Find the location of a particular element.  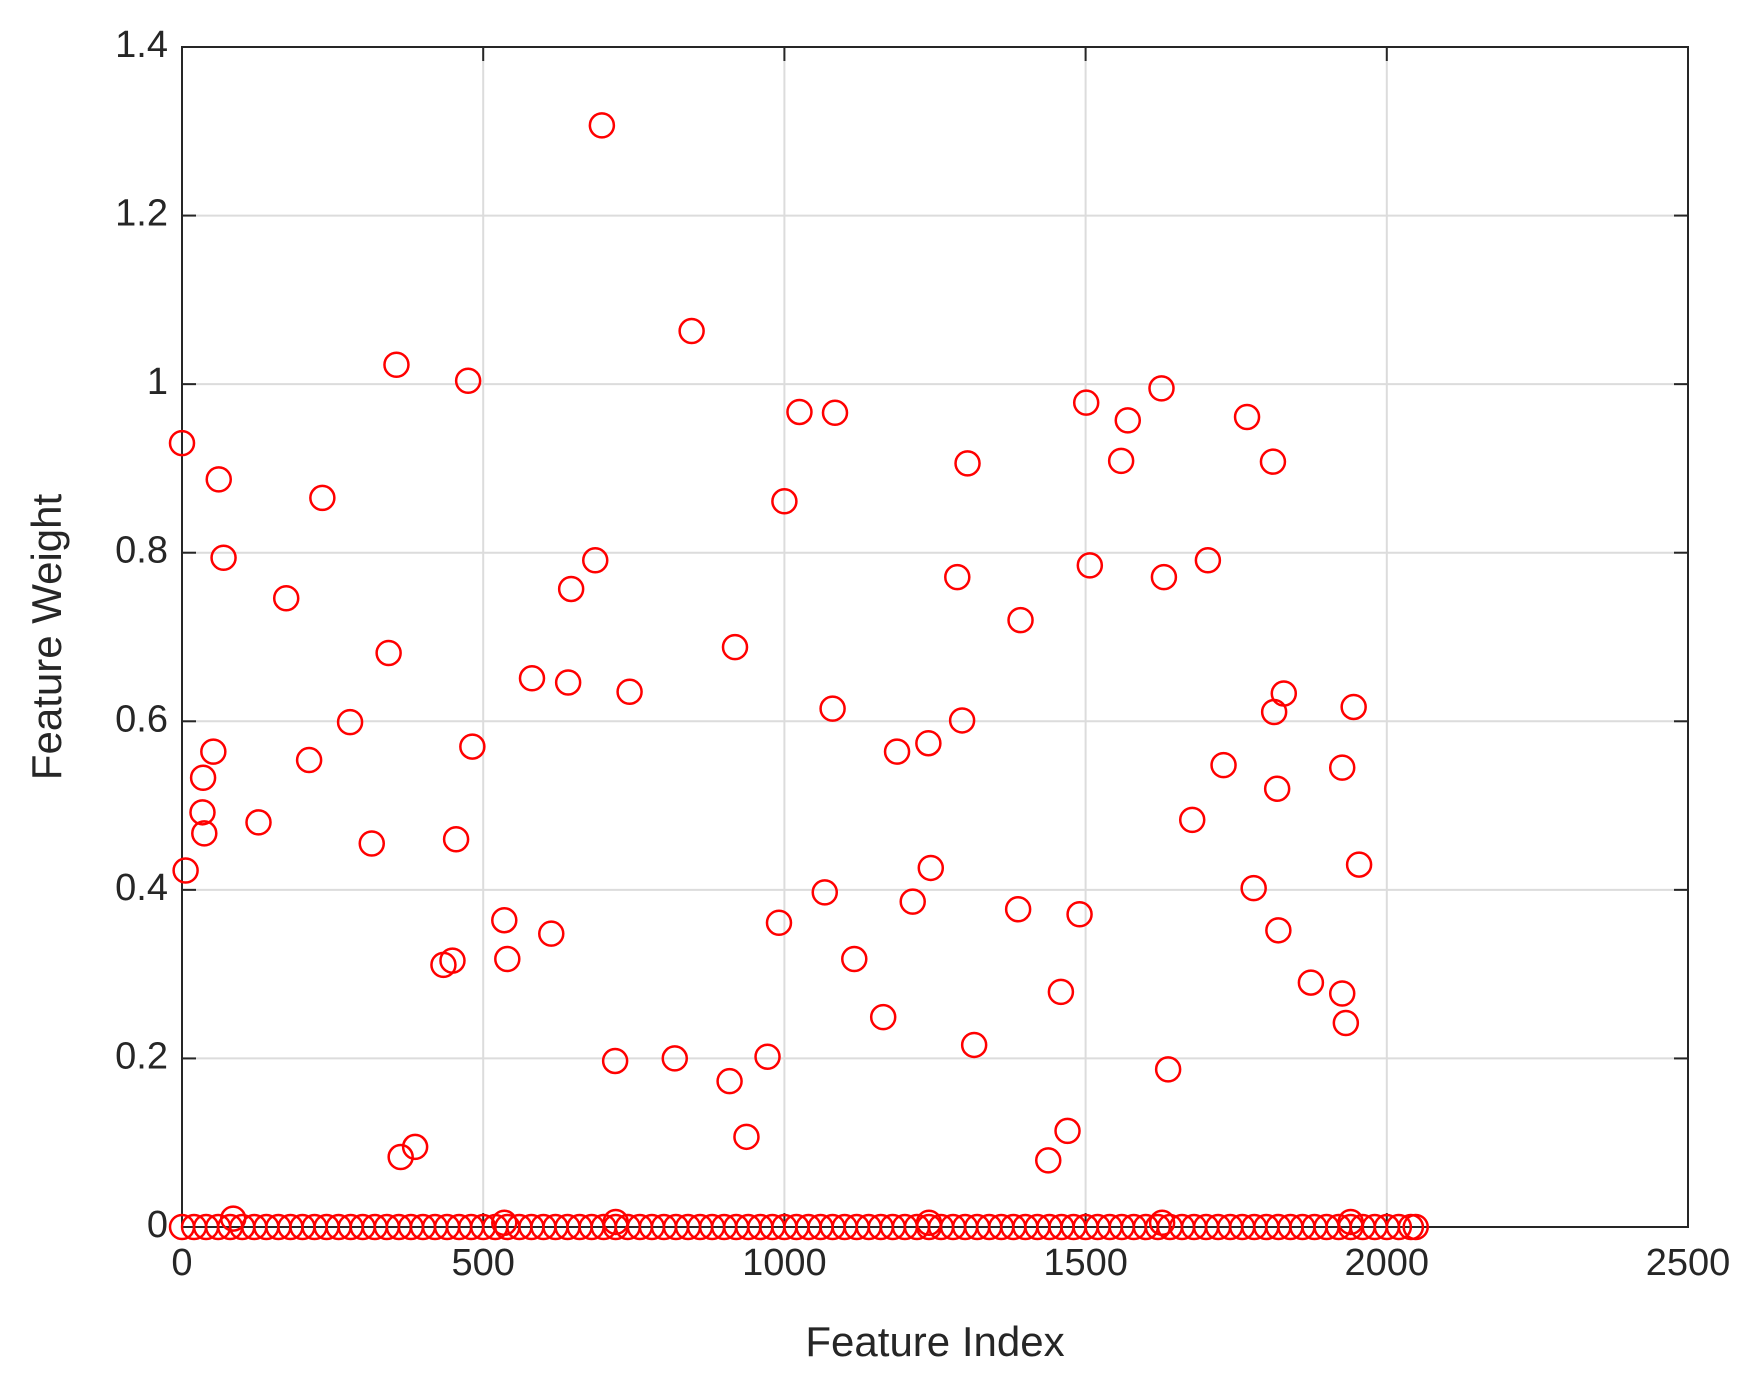

y-axis-label: Feature Weight is located at coordinates (46, 636).